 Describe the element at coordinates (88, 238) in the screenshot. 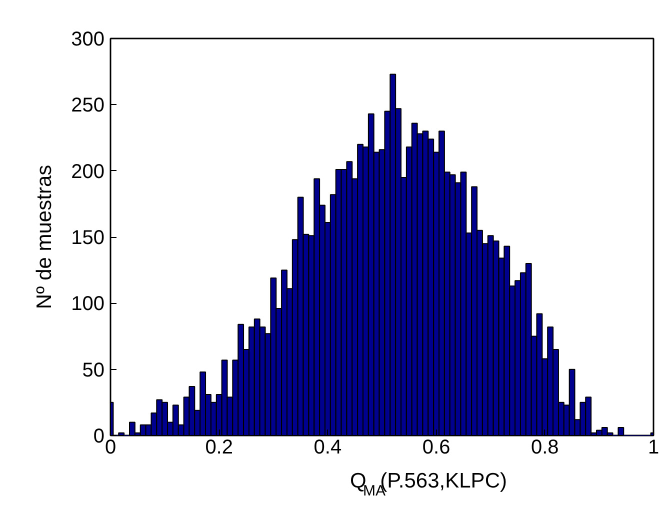

I see `y-tick-label: 150` at that location.